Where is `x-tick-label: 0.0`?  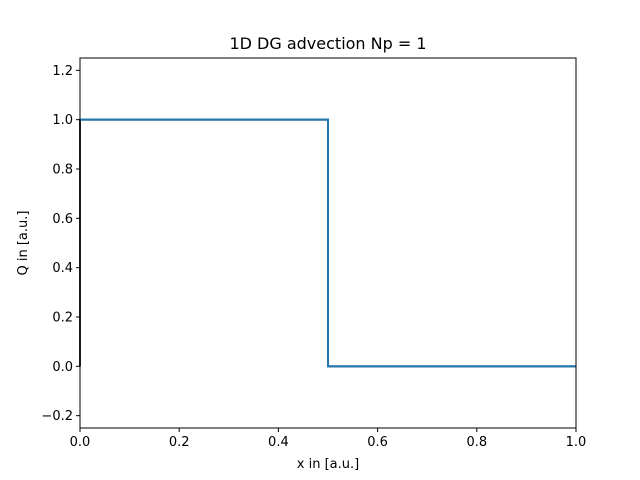 x-tick-label: 0.0 is located at coordinates (80, 442).